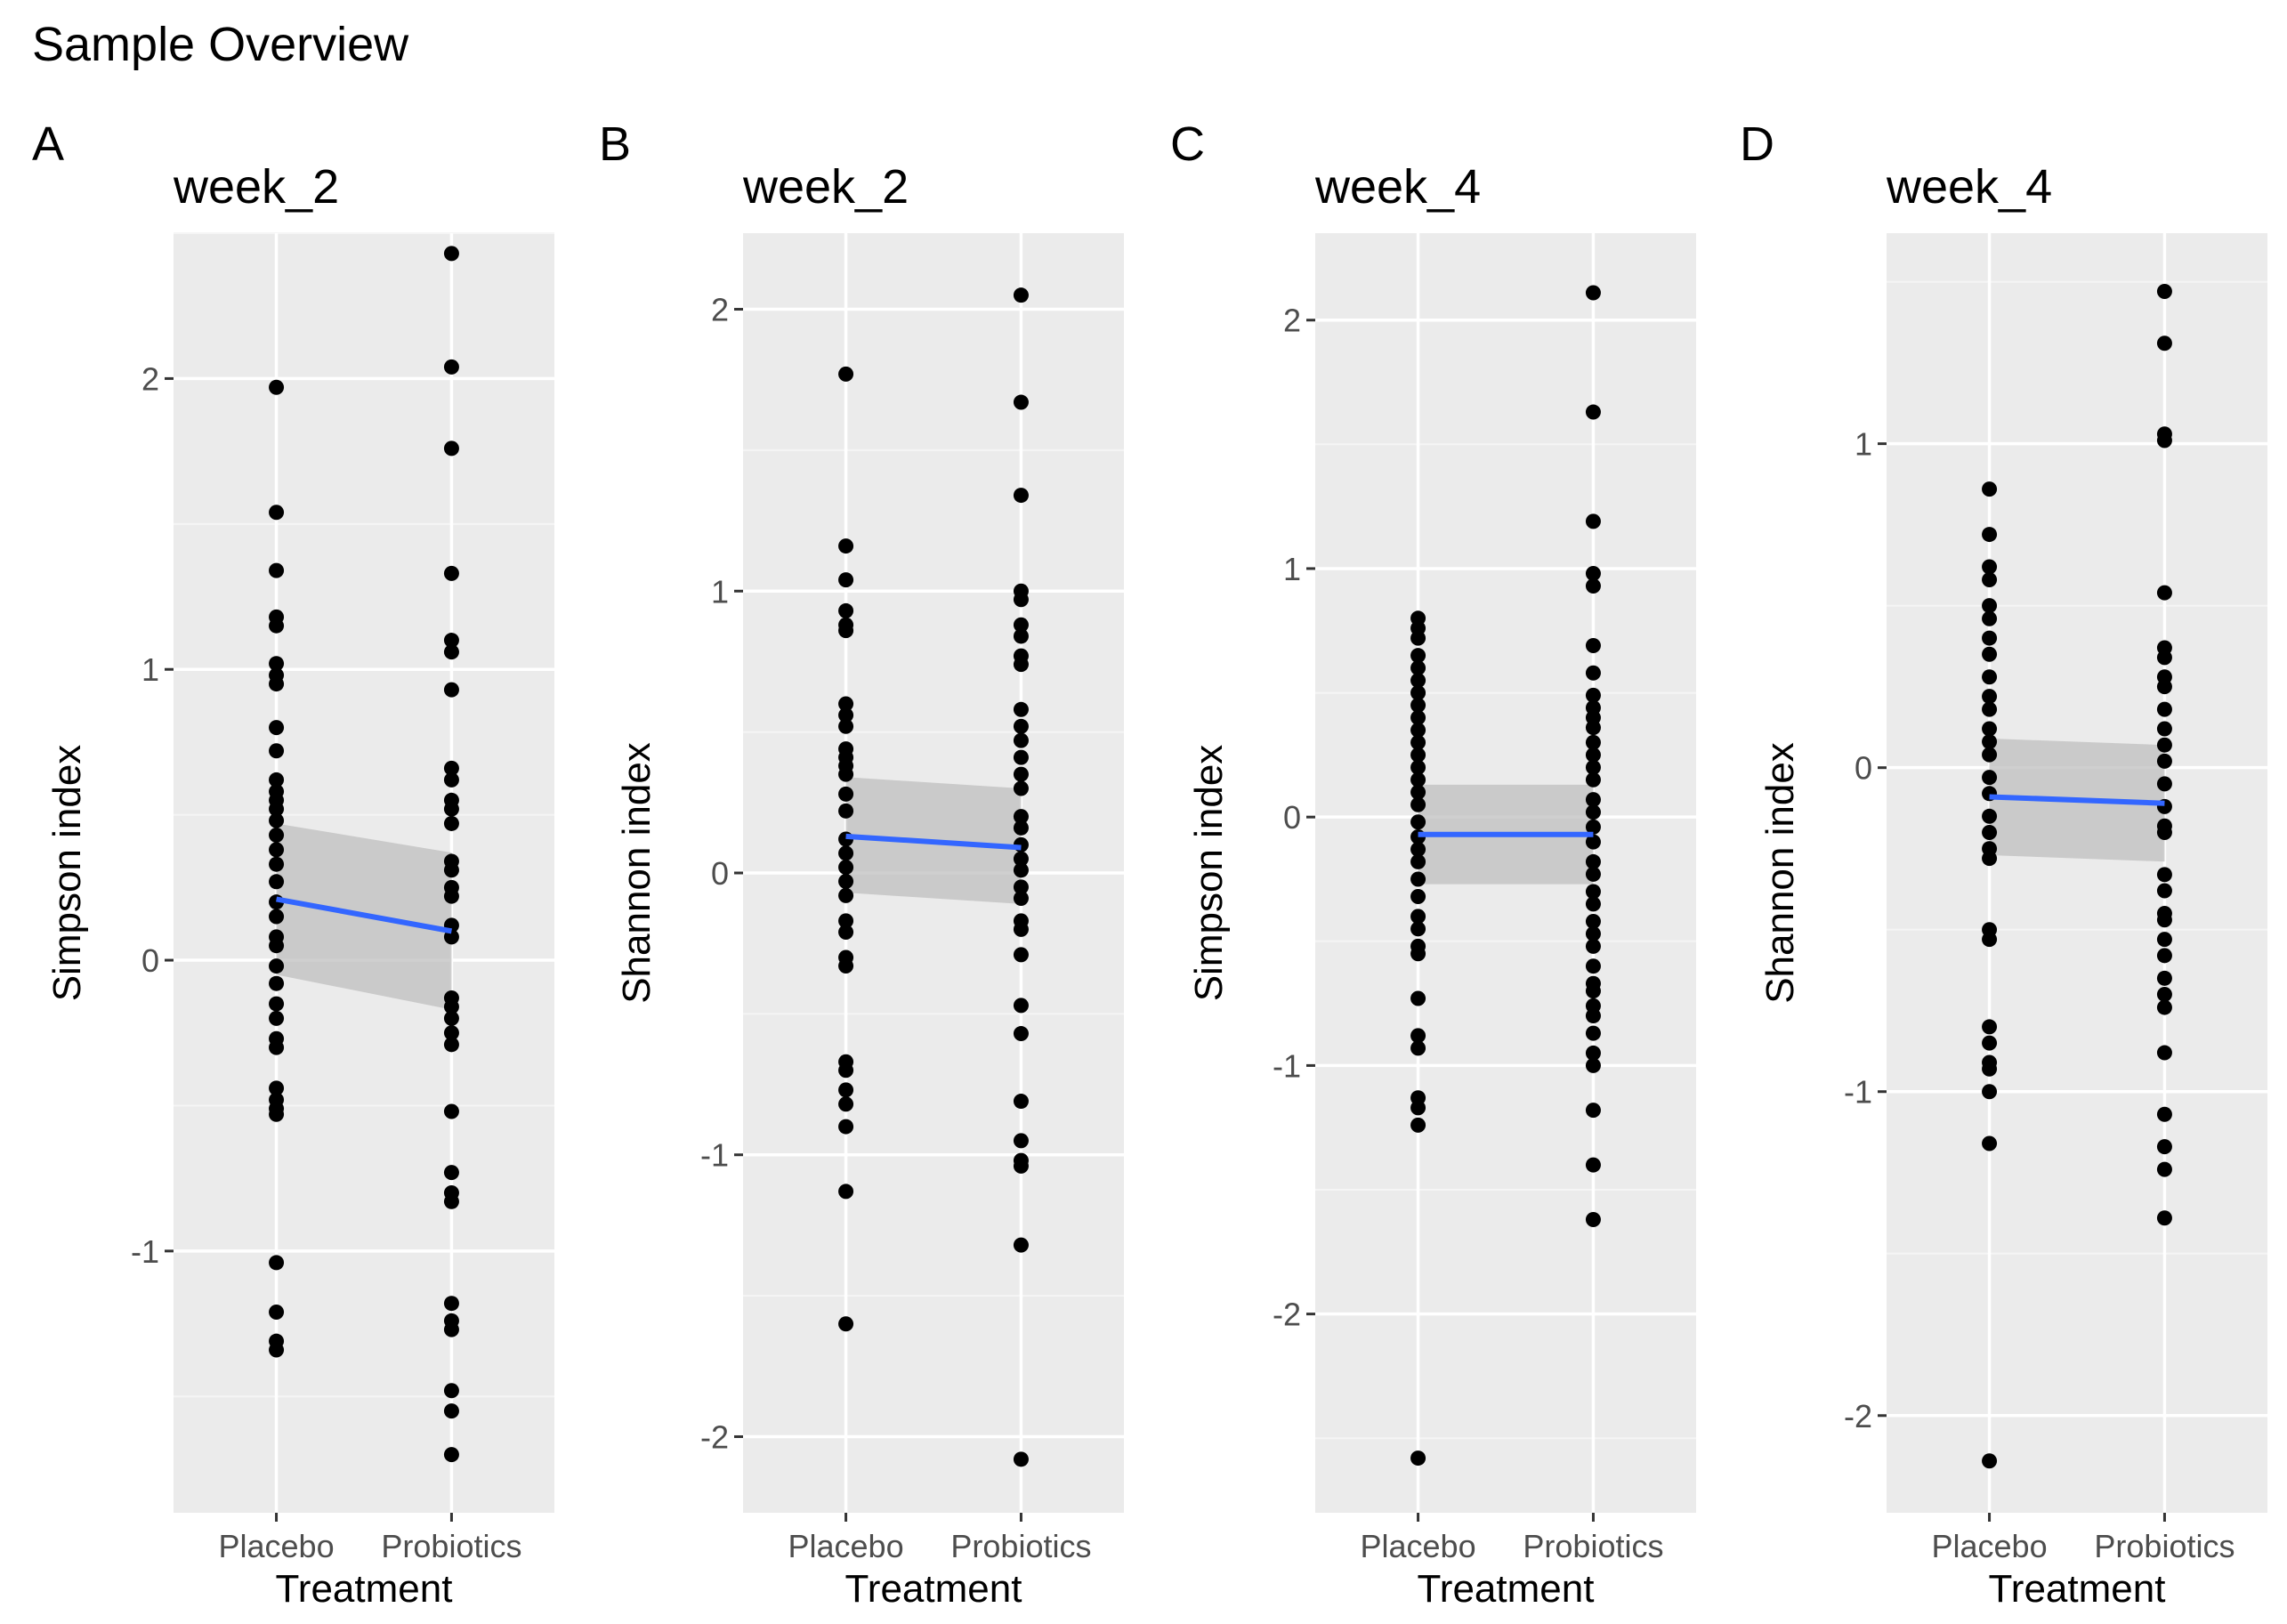 Image resolution: width=2287 pixels, height=1624 pixels. Describe the element at coordinates (2164, 1546) in the screenshot. I see `x-tick-label-probiotics: Probiotics` at that location.